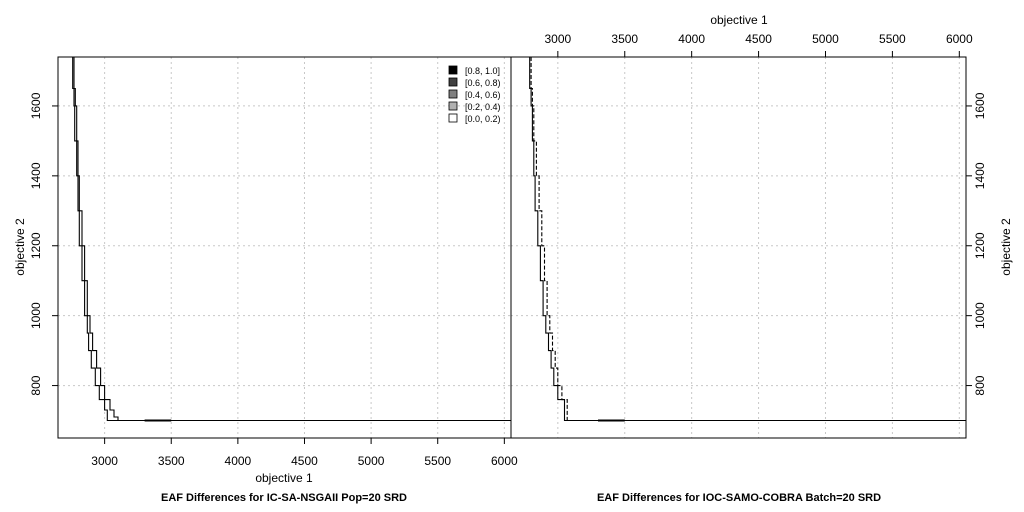 The width and height of the screenshot is (1024, 512). Describe the element at coordinates (483, 83) in the screenshot. I see `legend-label: [0.6, 0.8)` at that location.